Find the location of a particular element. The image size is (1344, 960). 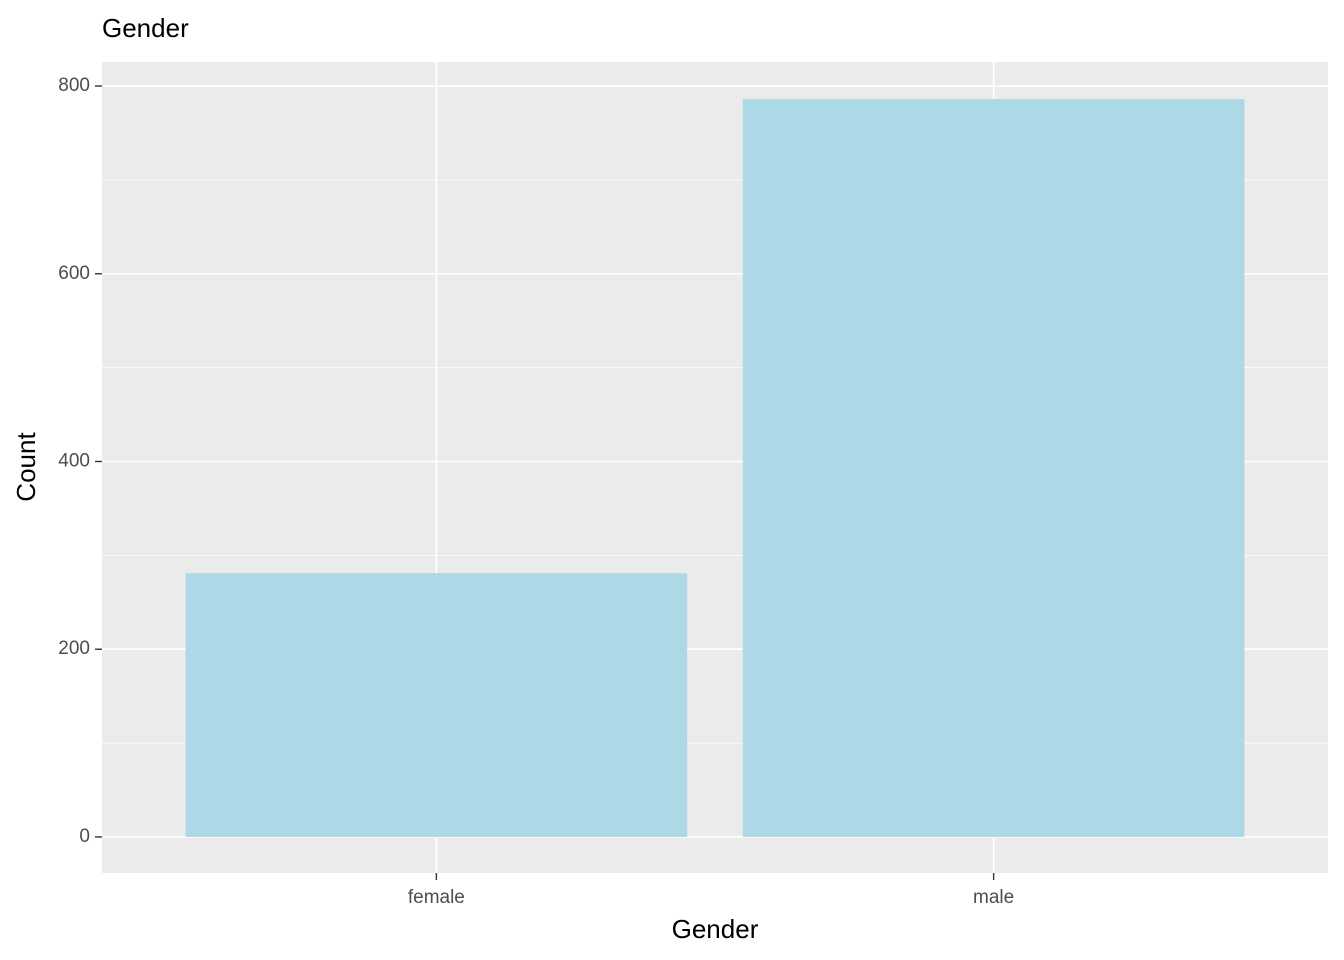

y-tick-label: 400 is located at coordinates (74, 461).